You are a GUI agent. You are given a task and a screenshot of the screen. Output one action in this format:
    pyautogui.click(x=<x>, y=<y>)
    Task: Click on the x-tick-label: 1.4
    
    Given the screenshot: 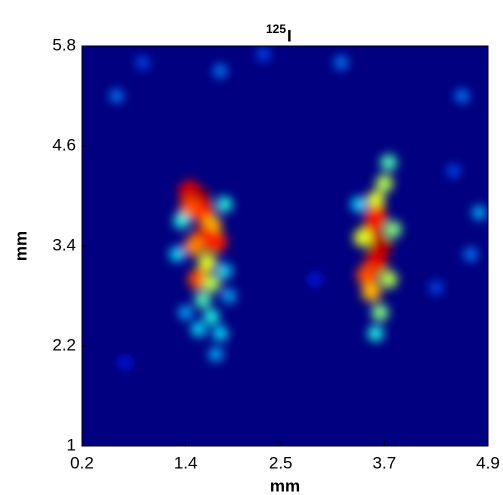 What is the action you would take?
    pyautogui.click(x=186, y=462)
    